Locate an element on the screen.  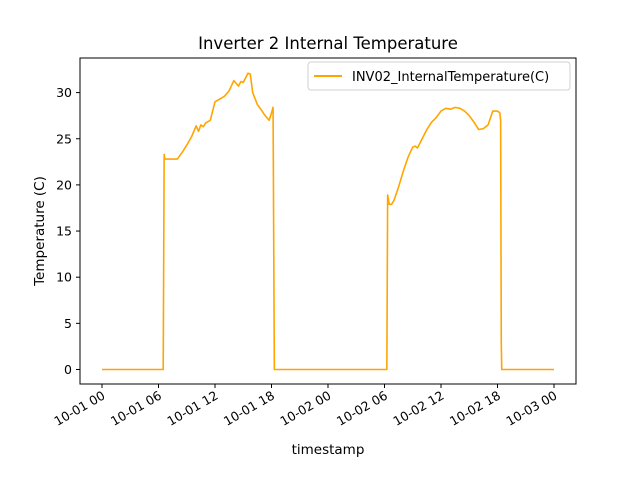
y-tick-label: 15 is located at coordinates (64, 231).